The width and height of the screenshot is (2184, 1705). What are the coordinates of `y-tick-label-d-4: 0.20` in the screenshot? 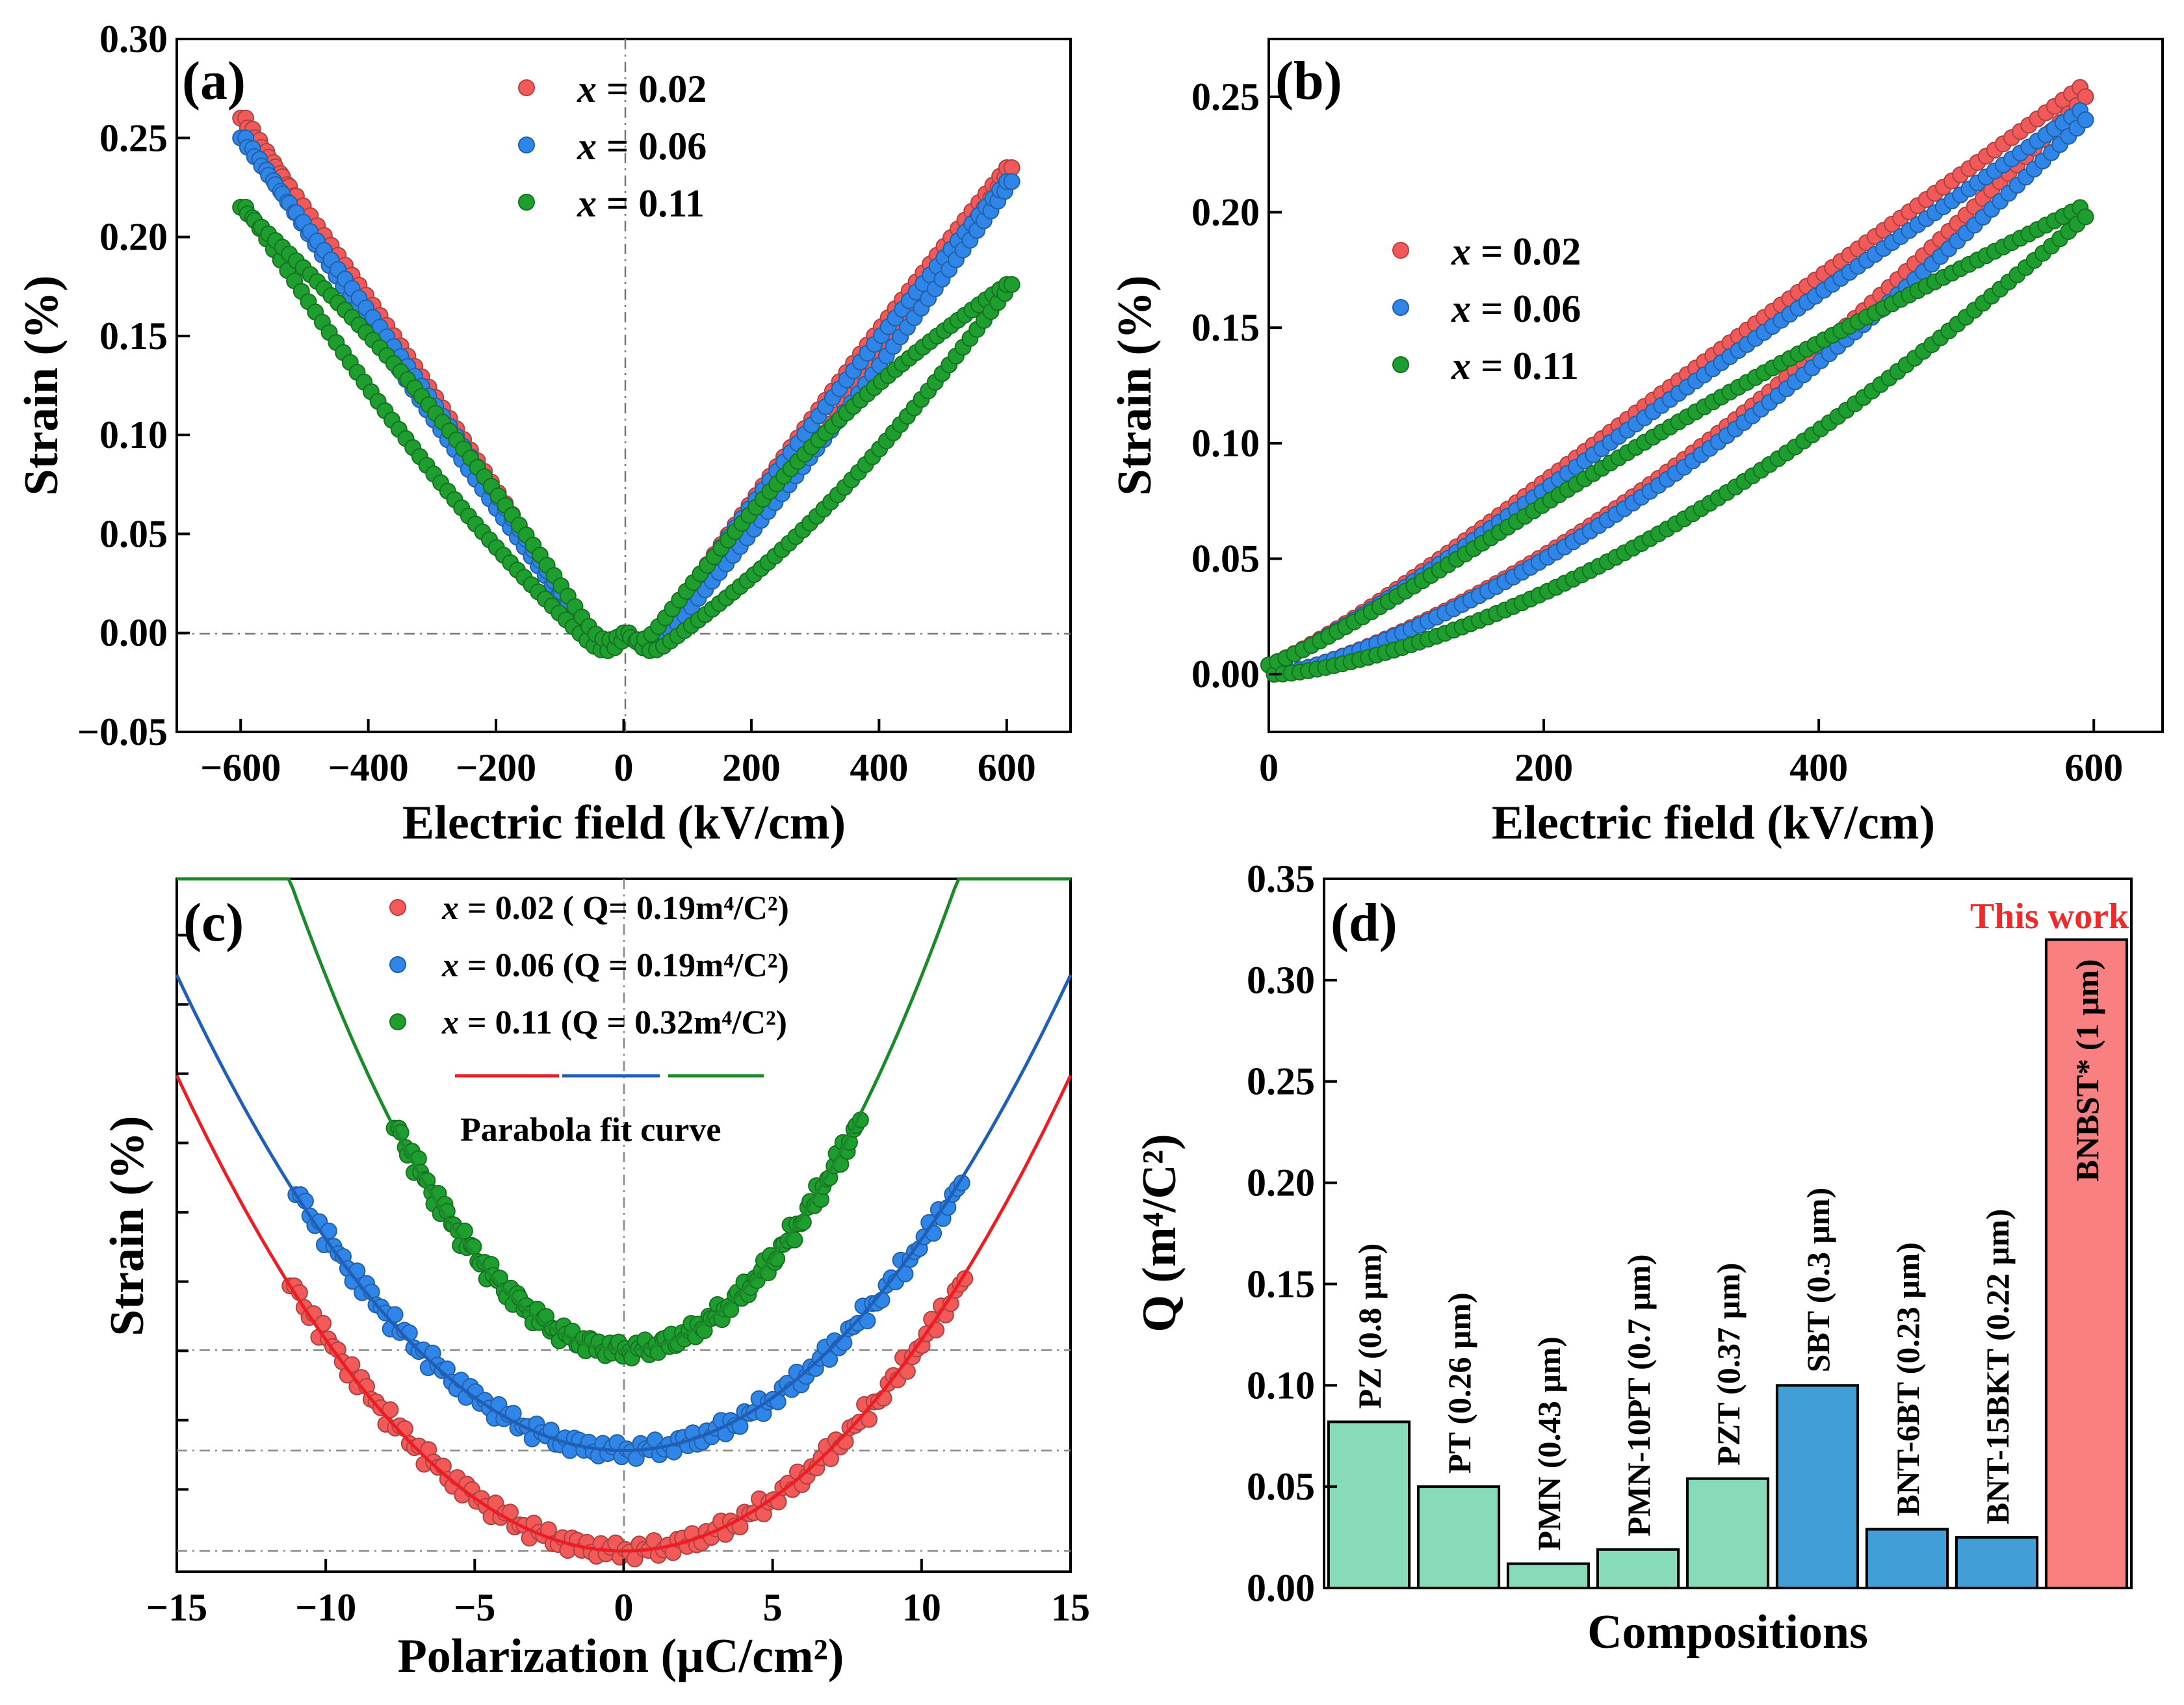 It's located at (1281, 1183).